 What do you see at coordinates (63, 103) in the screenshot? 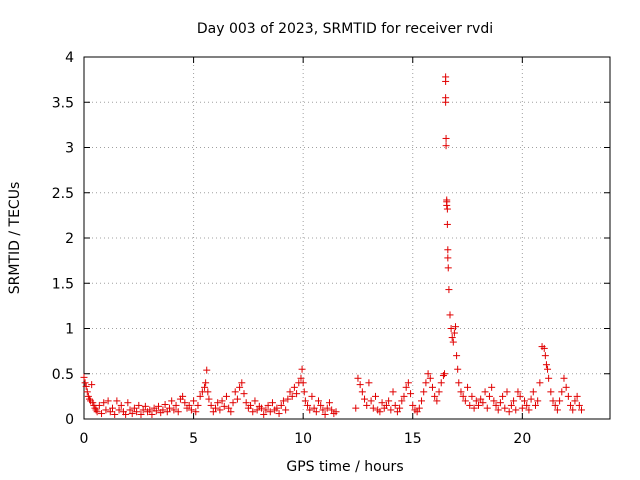
I see `y-tick-label: 3.5` at bounding box center [63, 103].